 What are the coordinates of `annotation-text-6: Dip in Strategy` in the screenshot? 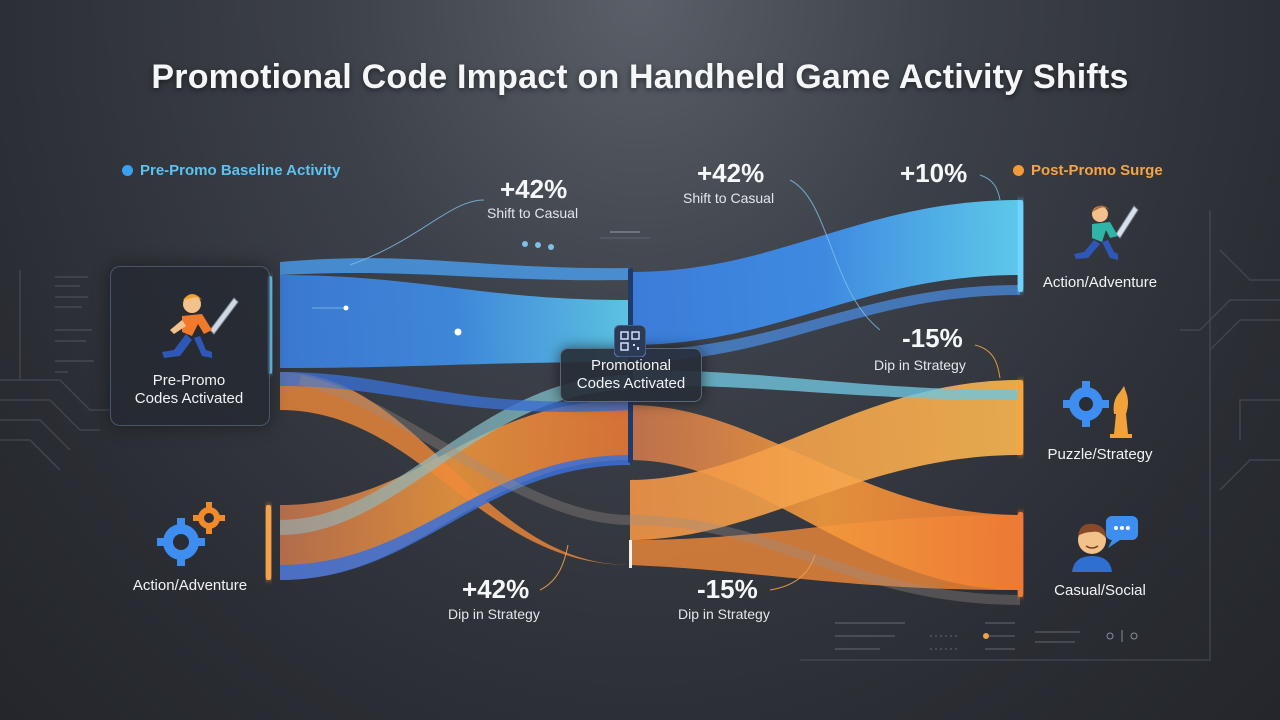 It's located at (724, 614).